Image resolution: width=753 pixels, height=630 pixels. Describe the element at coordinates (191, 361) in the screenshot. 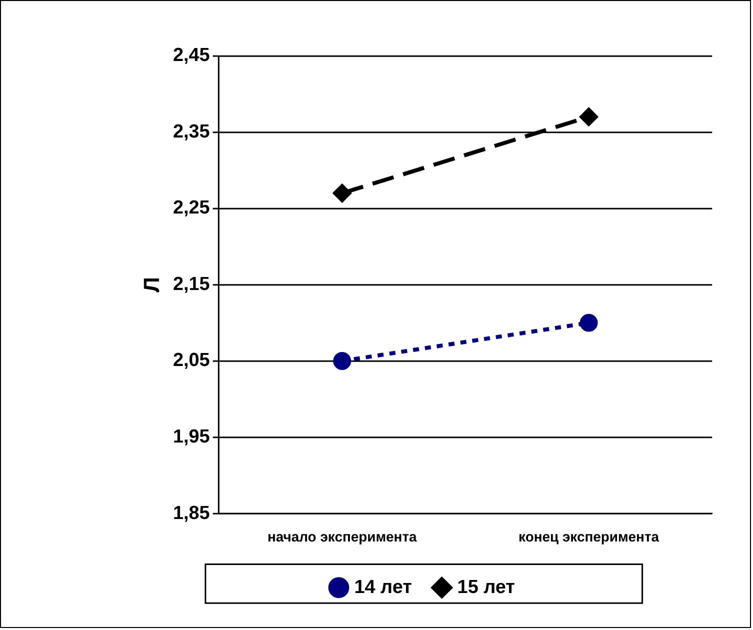

I see `y-tick-label: 2,05` at that location.